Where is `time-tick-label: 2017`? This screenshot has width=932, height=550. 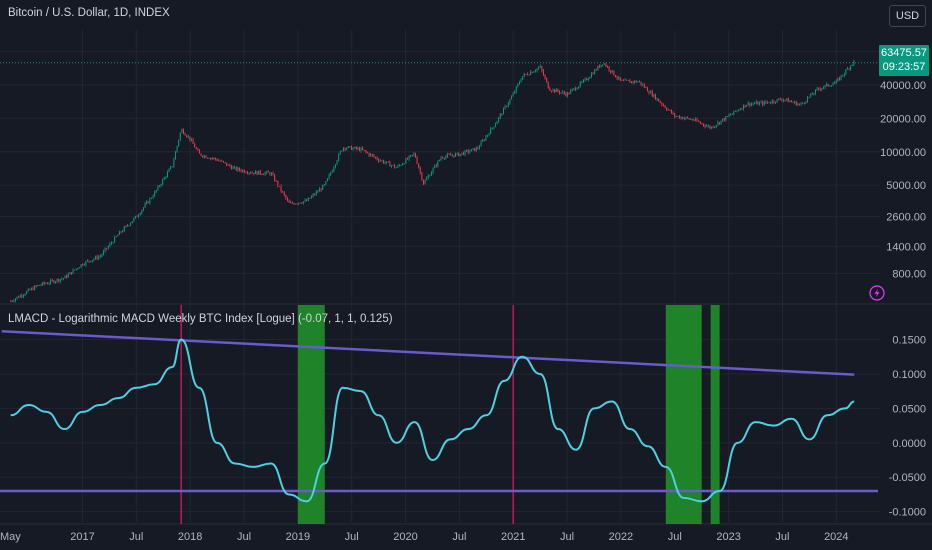 time-tick-label: 2017 is located at coordinates (82, 537).